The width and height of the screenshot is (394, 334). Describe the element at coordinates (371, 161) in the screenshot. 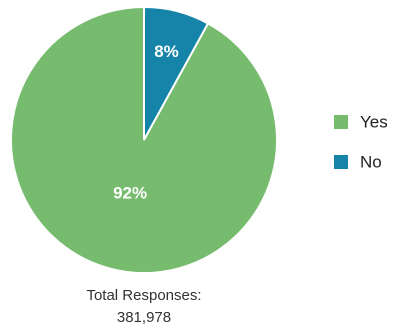

I see `legend-label-no: No` at that location.